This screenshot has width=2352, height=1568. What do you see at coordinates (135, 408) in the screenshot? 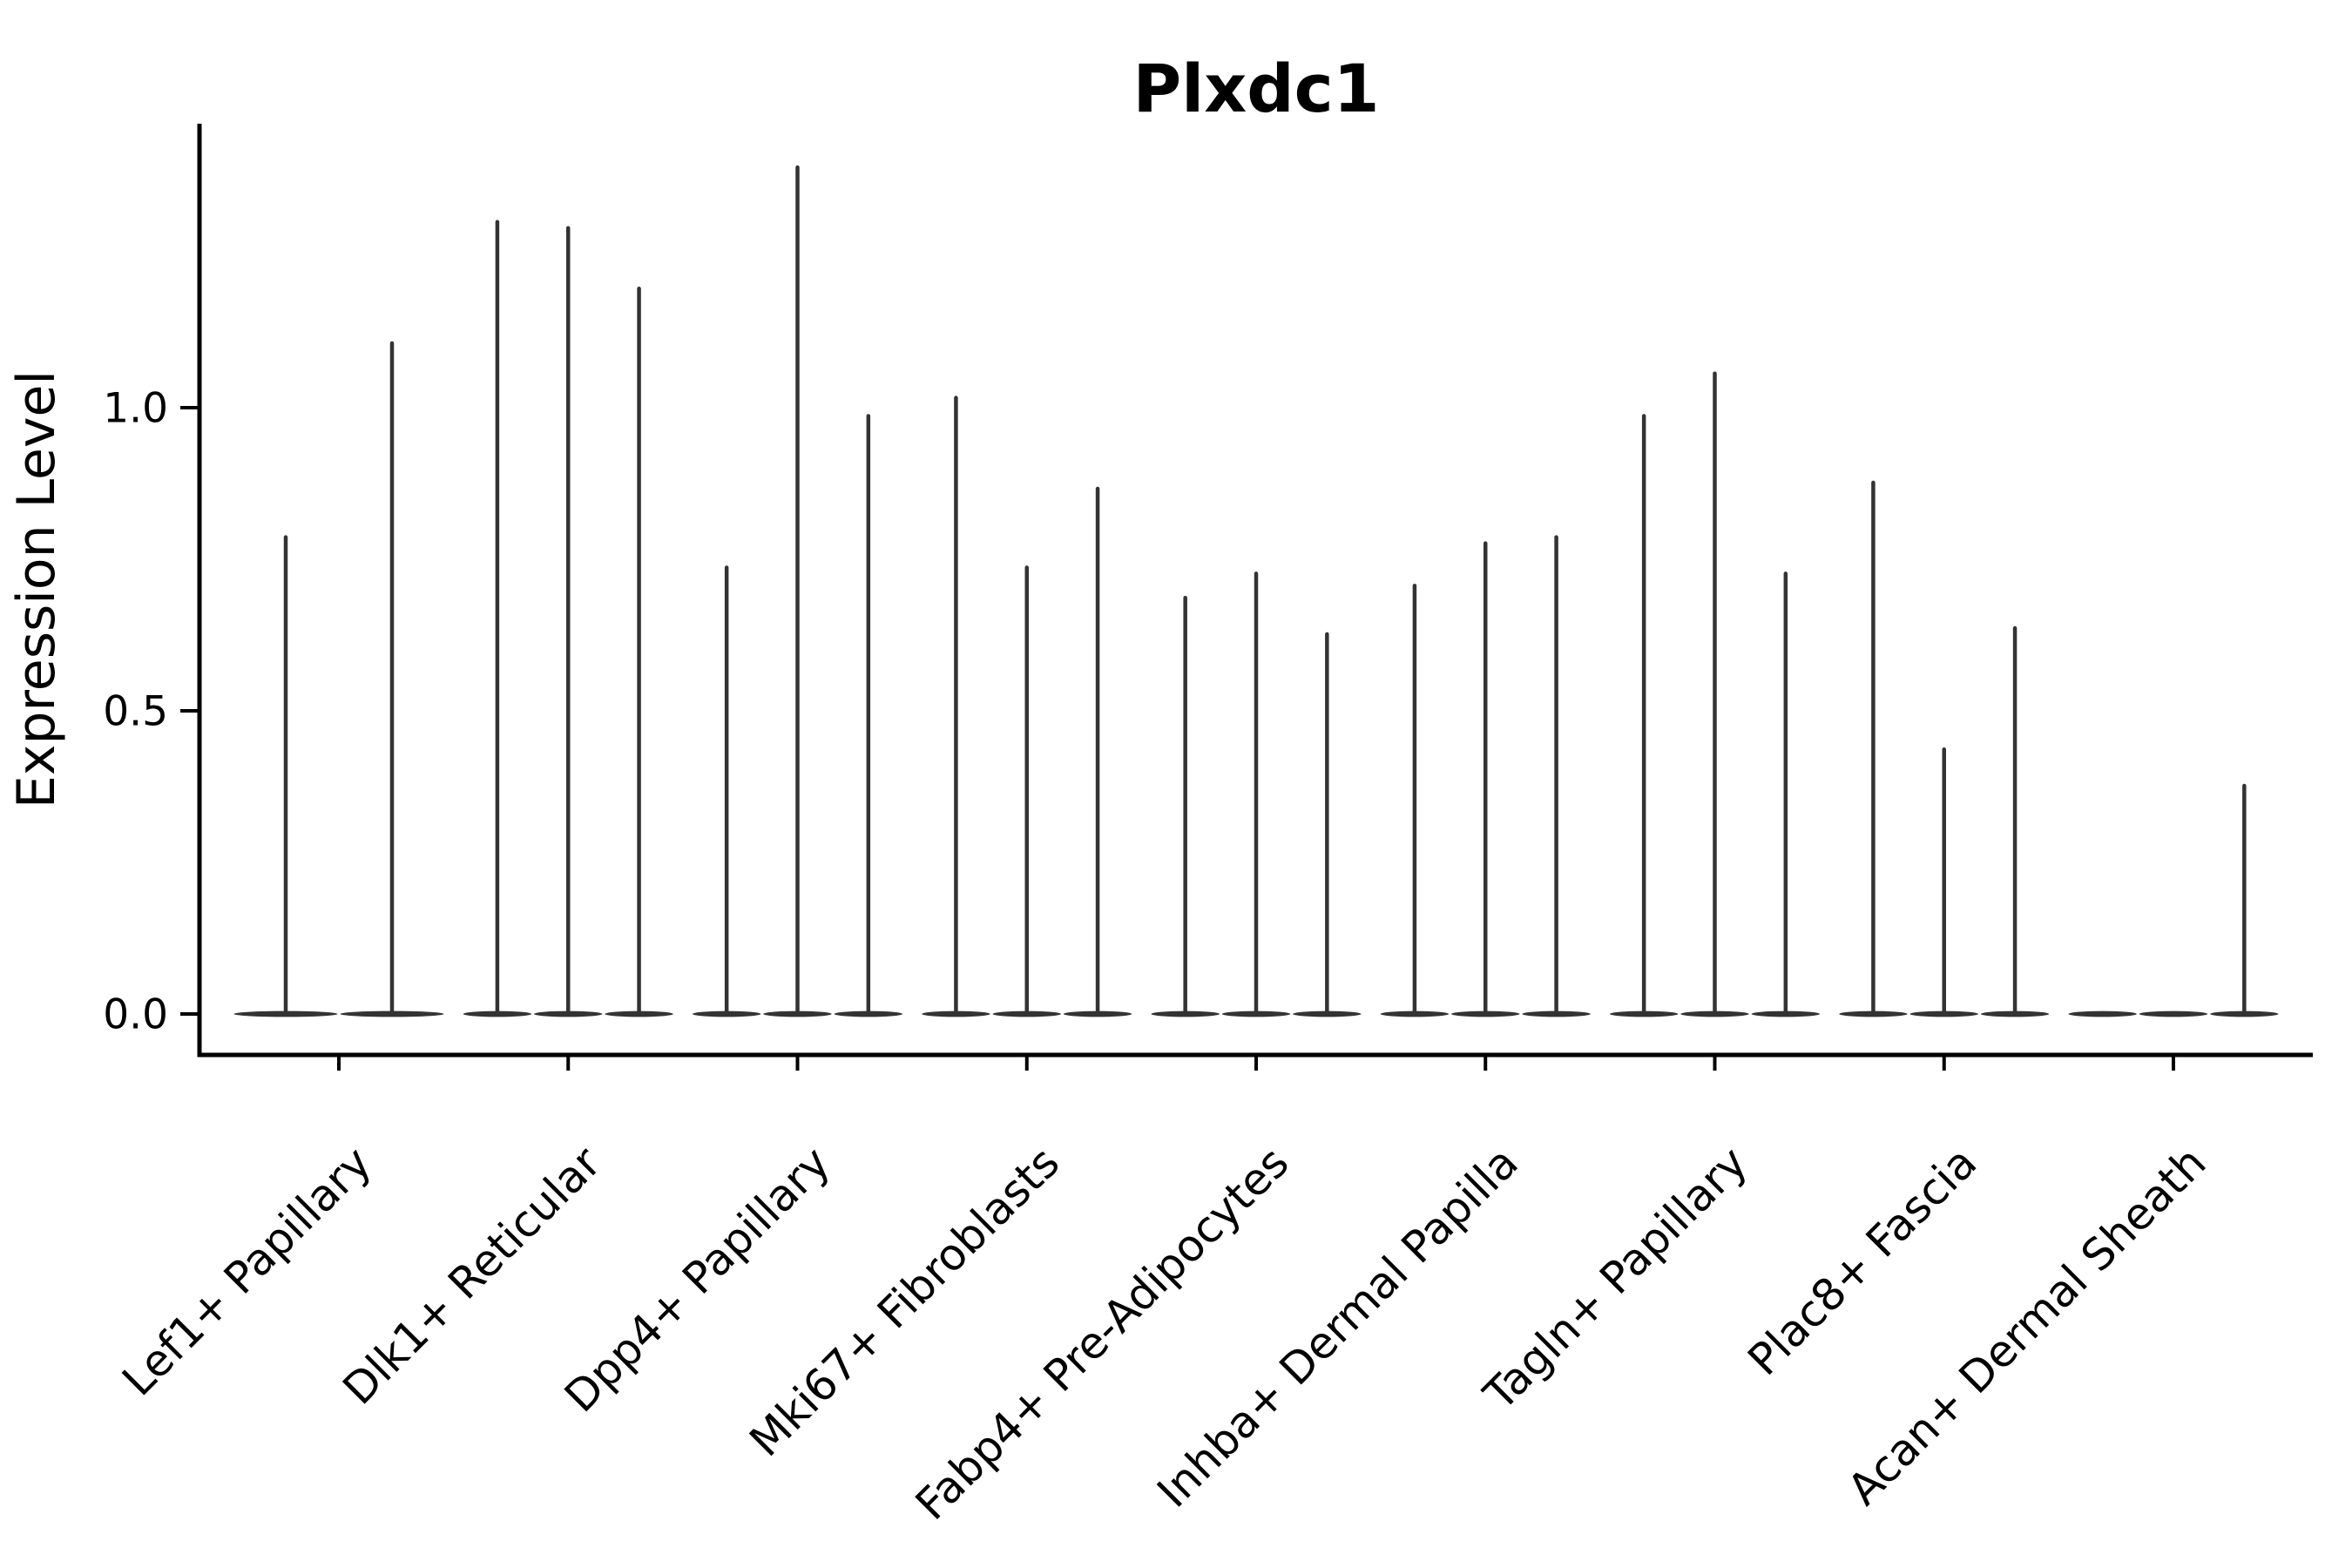
I see `y-tick-label: 1.0` at bounding box center [135, 408].